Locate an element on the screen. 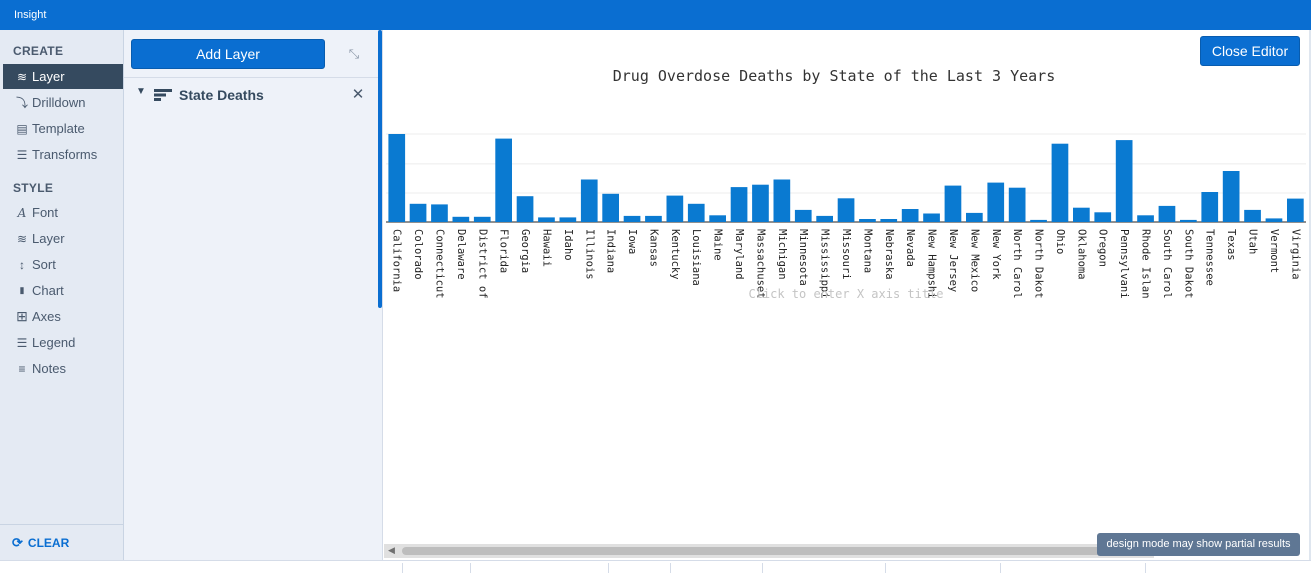 This screenshot has width=1311, height=573. bar-illinois is located at coordinates (589, 201).